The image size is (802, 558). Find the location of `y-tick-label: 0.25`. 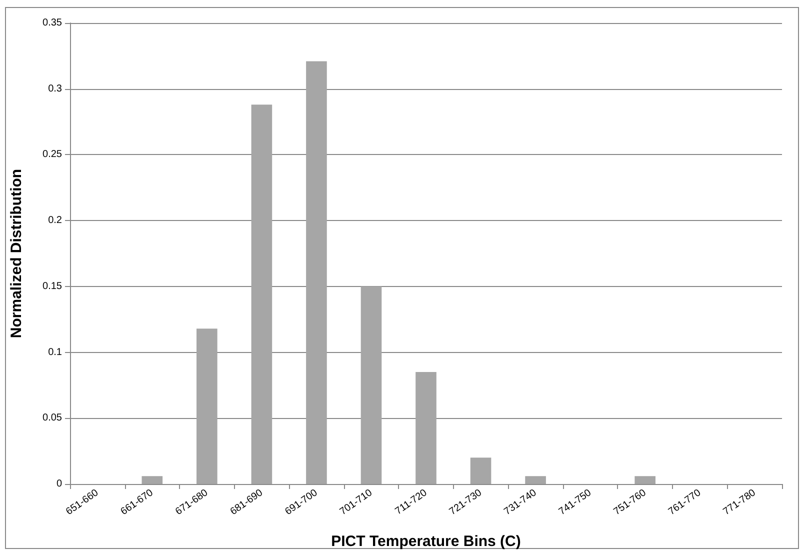

y-tick-label: 0.25 is located at coordinates (52, 154).